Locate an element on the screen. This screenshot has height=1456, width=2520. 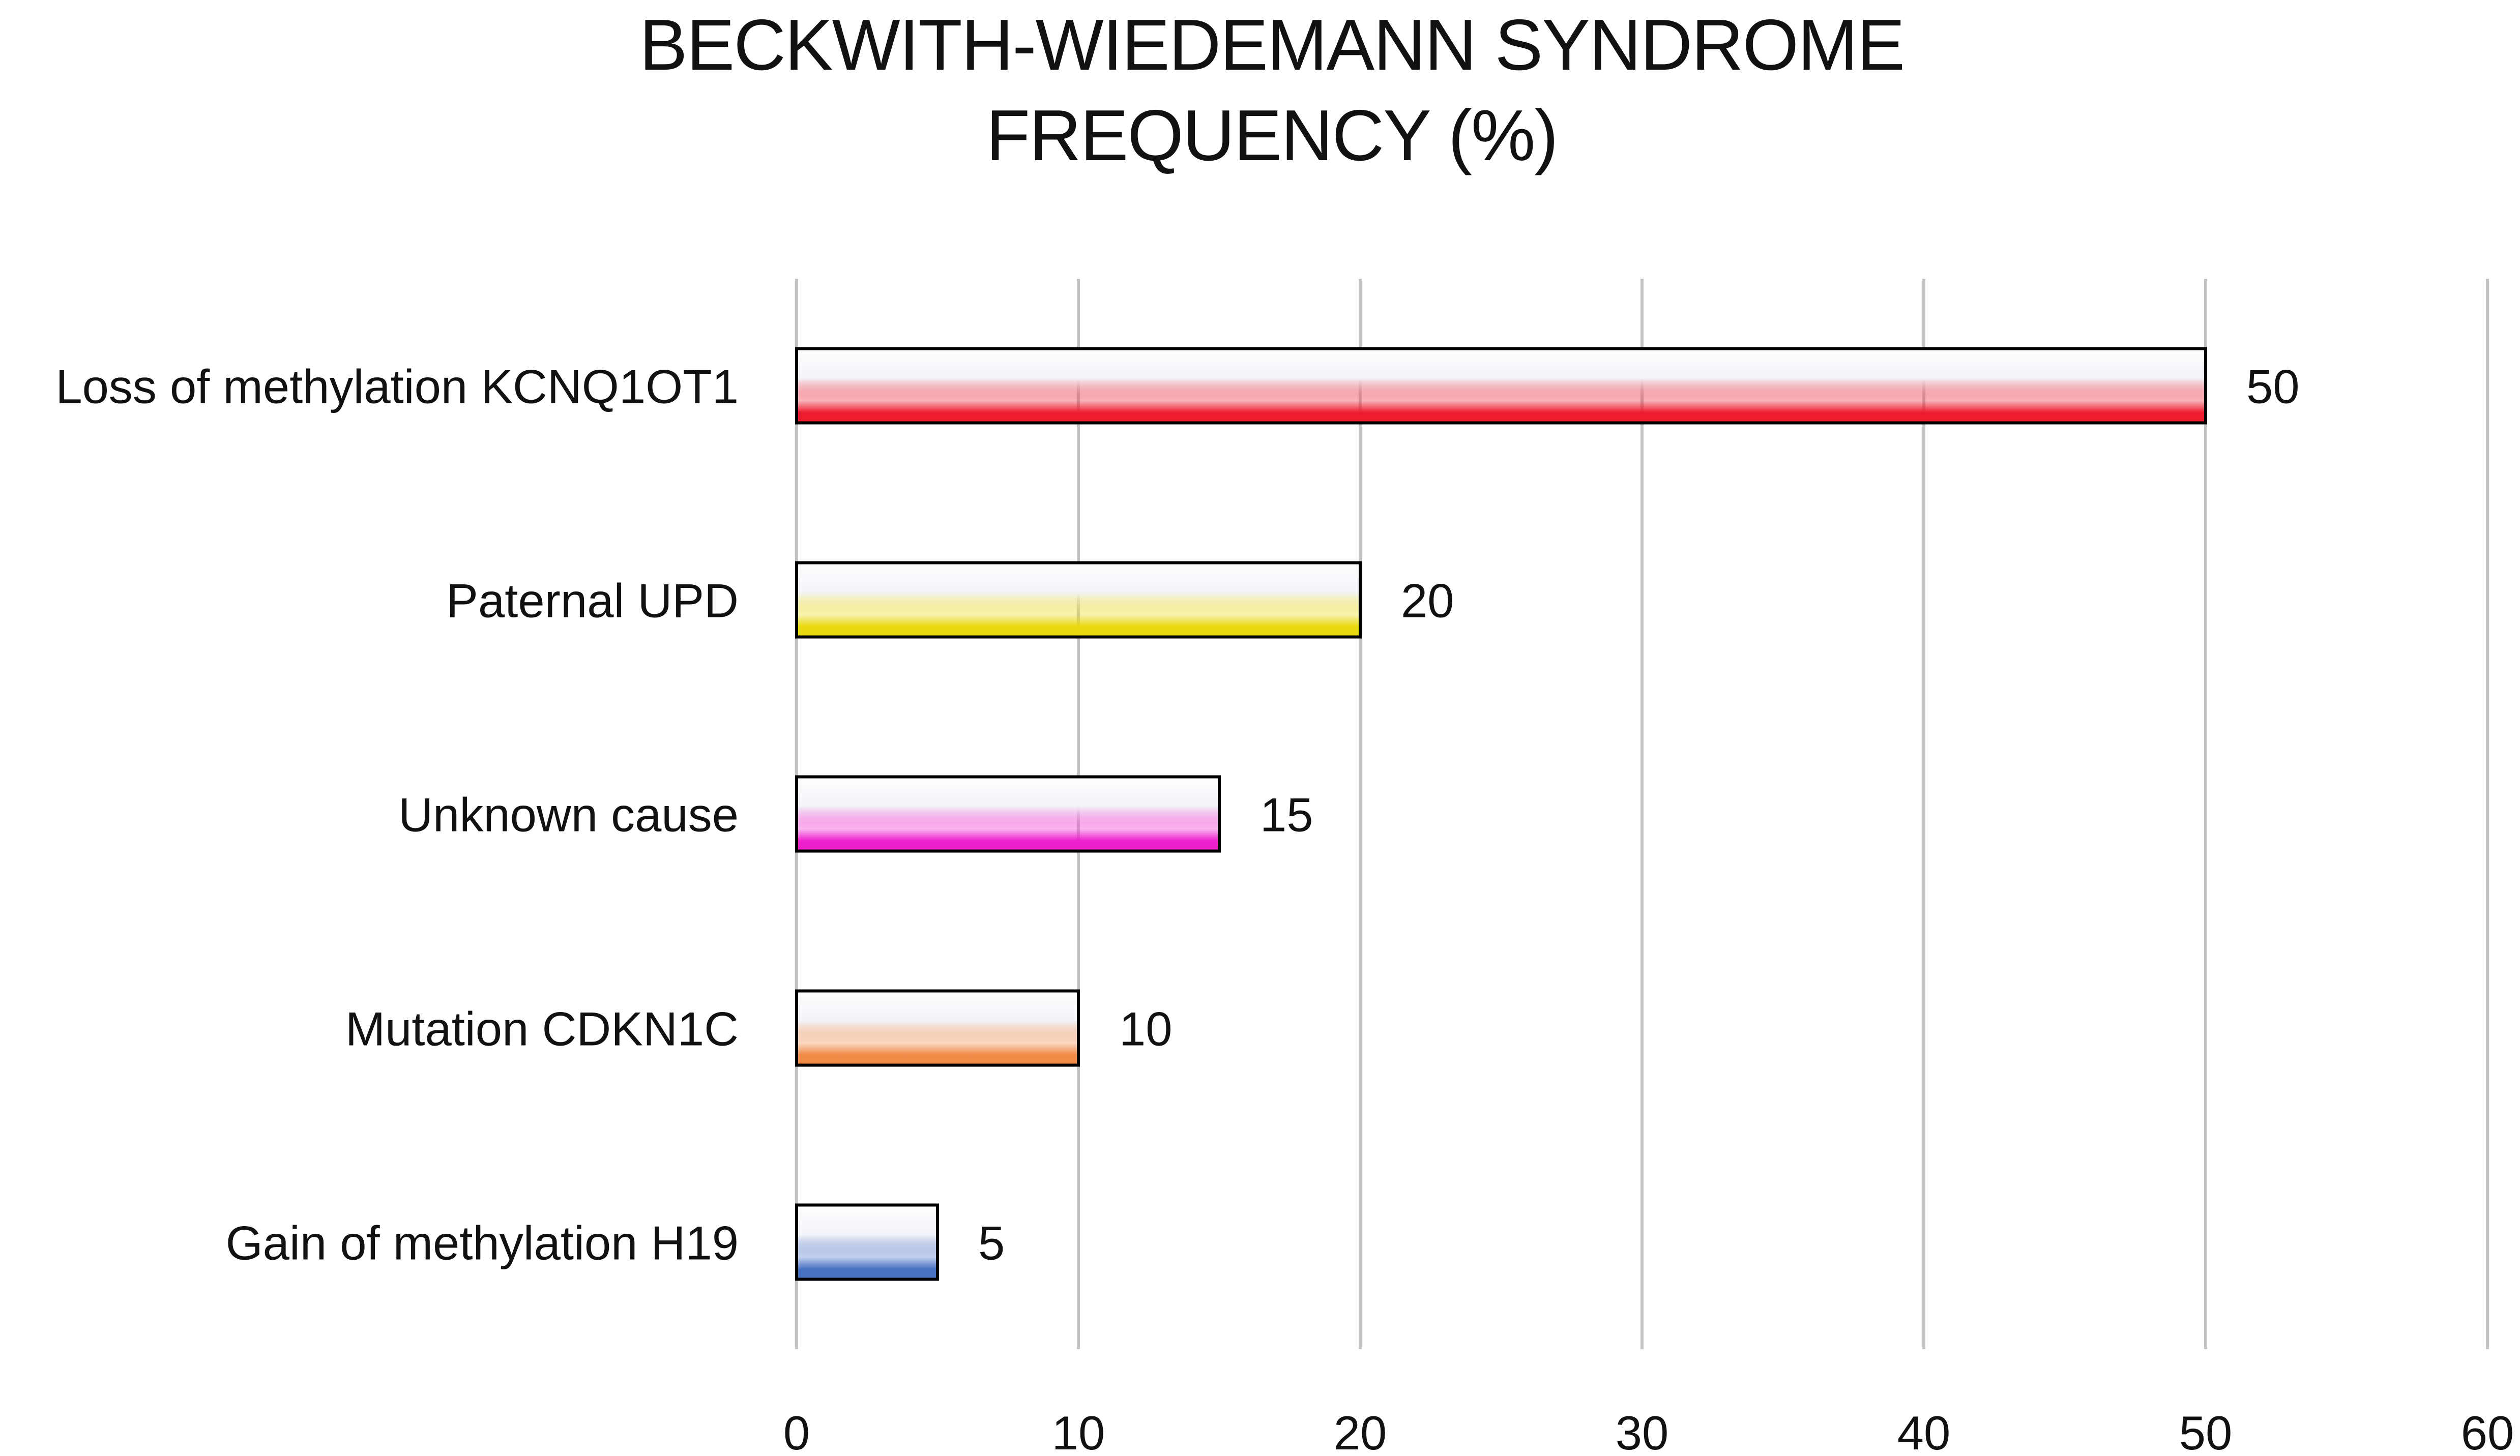
x-tick-label-10: 10 is located at coordinates (1078, 1431).